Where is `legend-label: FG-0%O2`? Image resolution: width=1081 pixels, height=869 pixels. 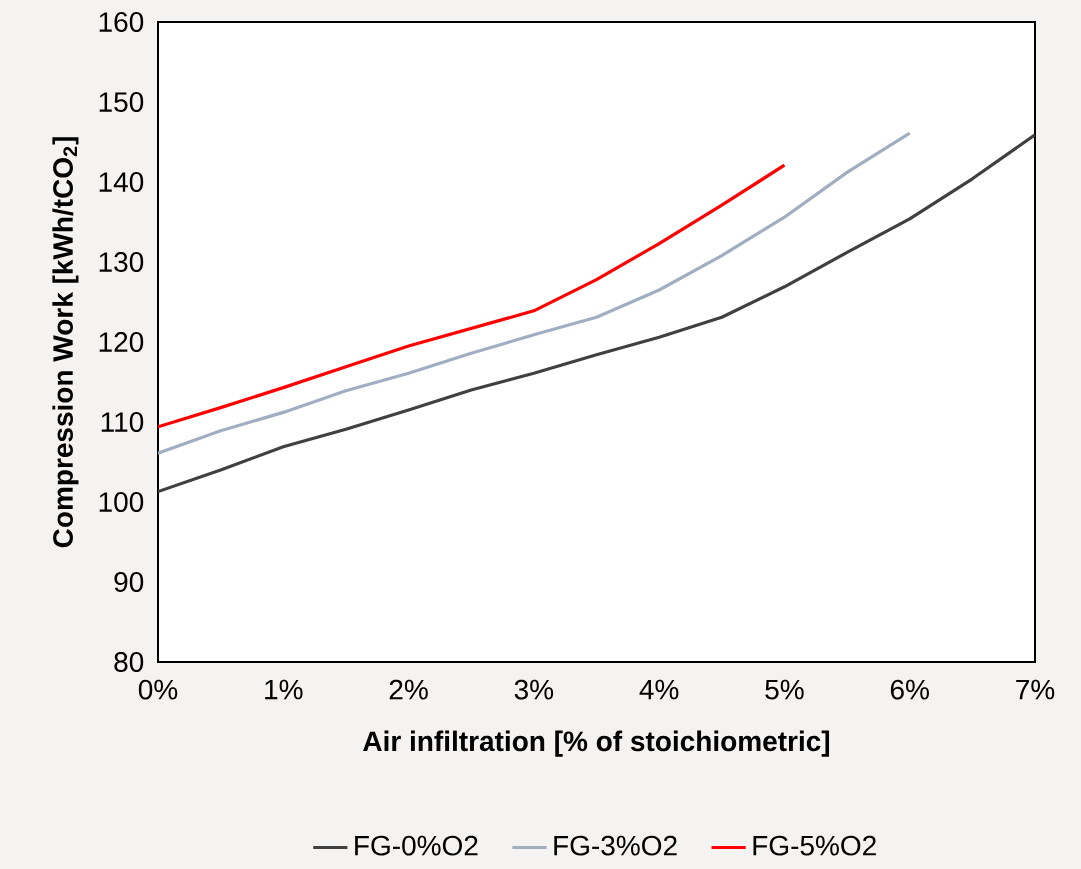
legend-label: FG-0%O2 is located at coordinates (416, 845).